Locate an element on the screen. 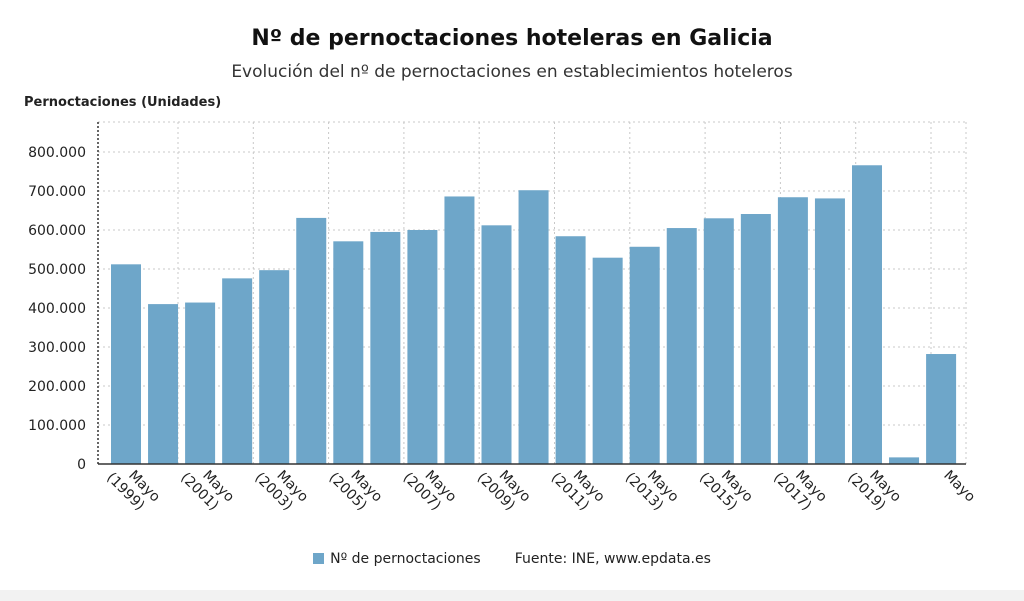 The width and height of the screenshot is (1024, 601). x-tick-label: Mayo(2017) is located at coordinates (800, 491).